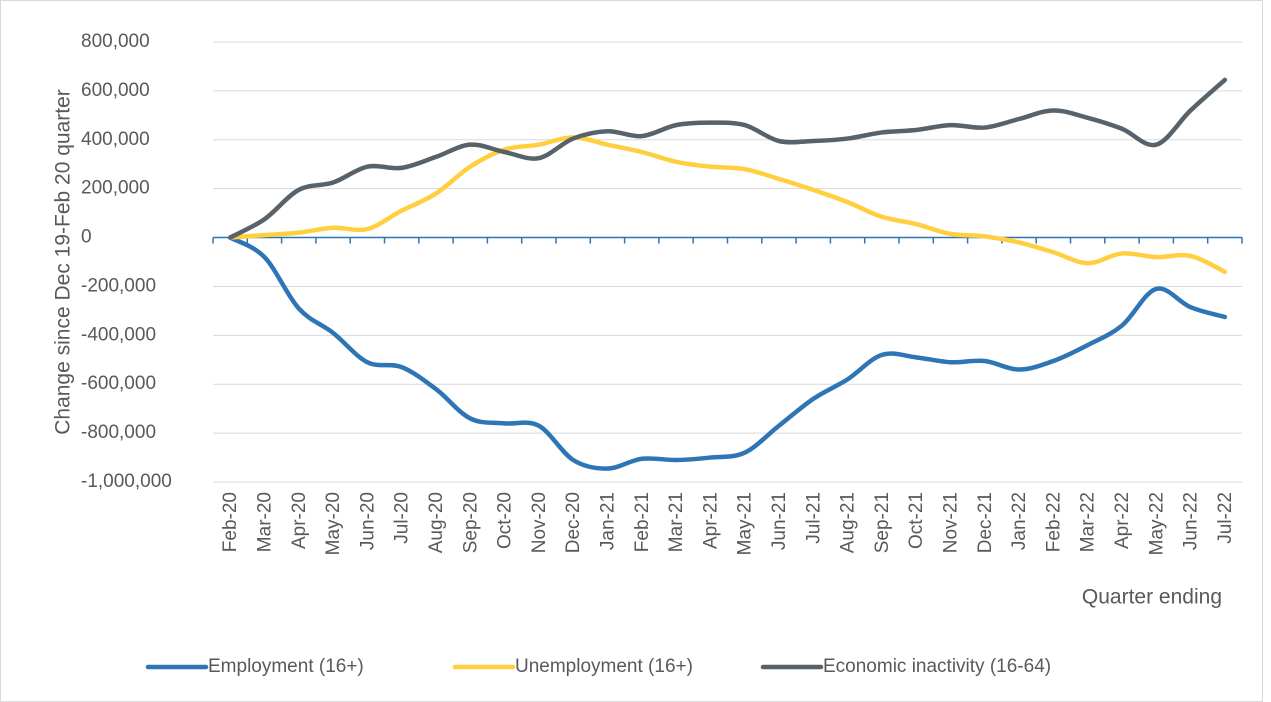 The height and width of the screenshot is (702, 1271). What do you see at coordinates (779, 521) in the screenshot?
I see `x-tick-label: Jun-21` at bounding box center [779, 521].